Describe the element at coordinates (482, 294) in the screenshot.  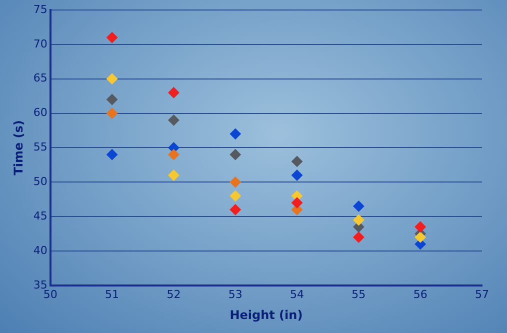
I see `x-tick-label: 57` at that location.